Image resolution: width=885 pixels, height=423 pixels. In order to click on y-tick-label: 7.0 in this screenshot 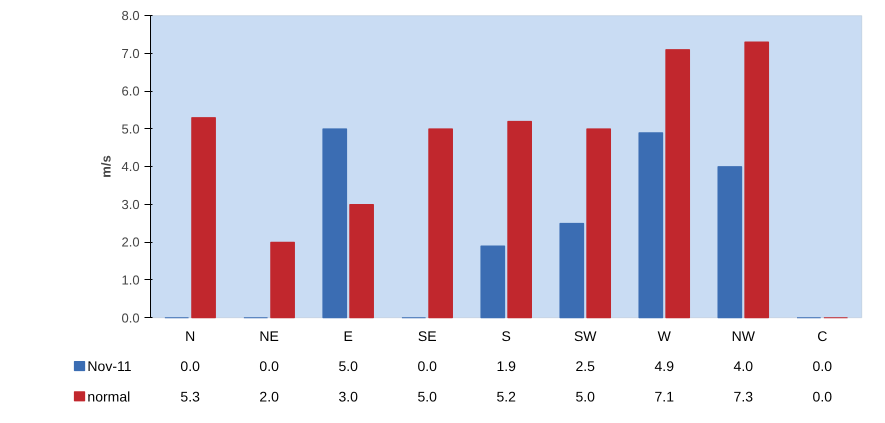, I will do `click(131, 53)`.